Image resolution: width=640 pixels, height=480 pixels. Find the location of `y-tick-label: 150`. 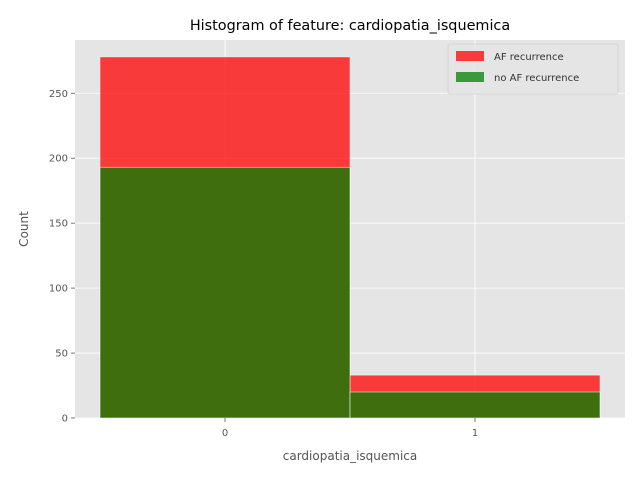

y-tick-label: 150 is located at coordinates (58, 224).